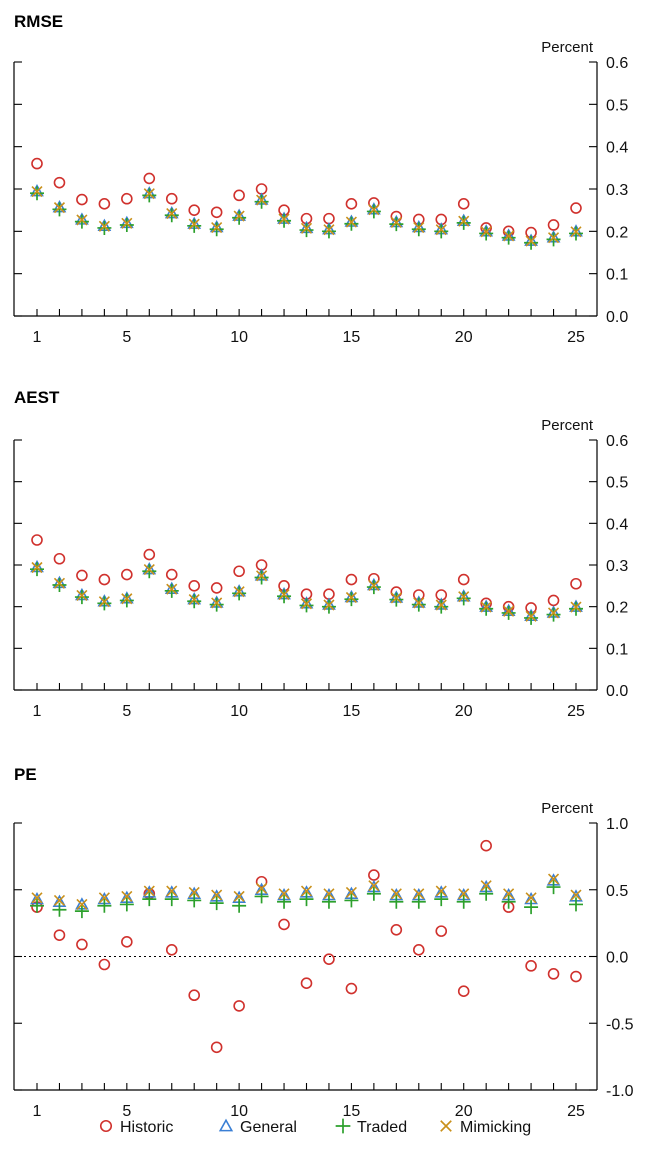  I want to click on x-tick-label: 1, so click(37, 1111).